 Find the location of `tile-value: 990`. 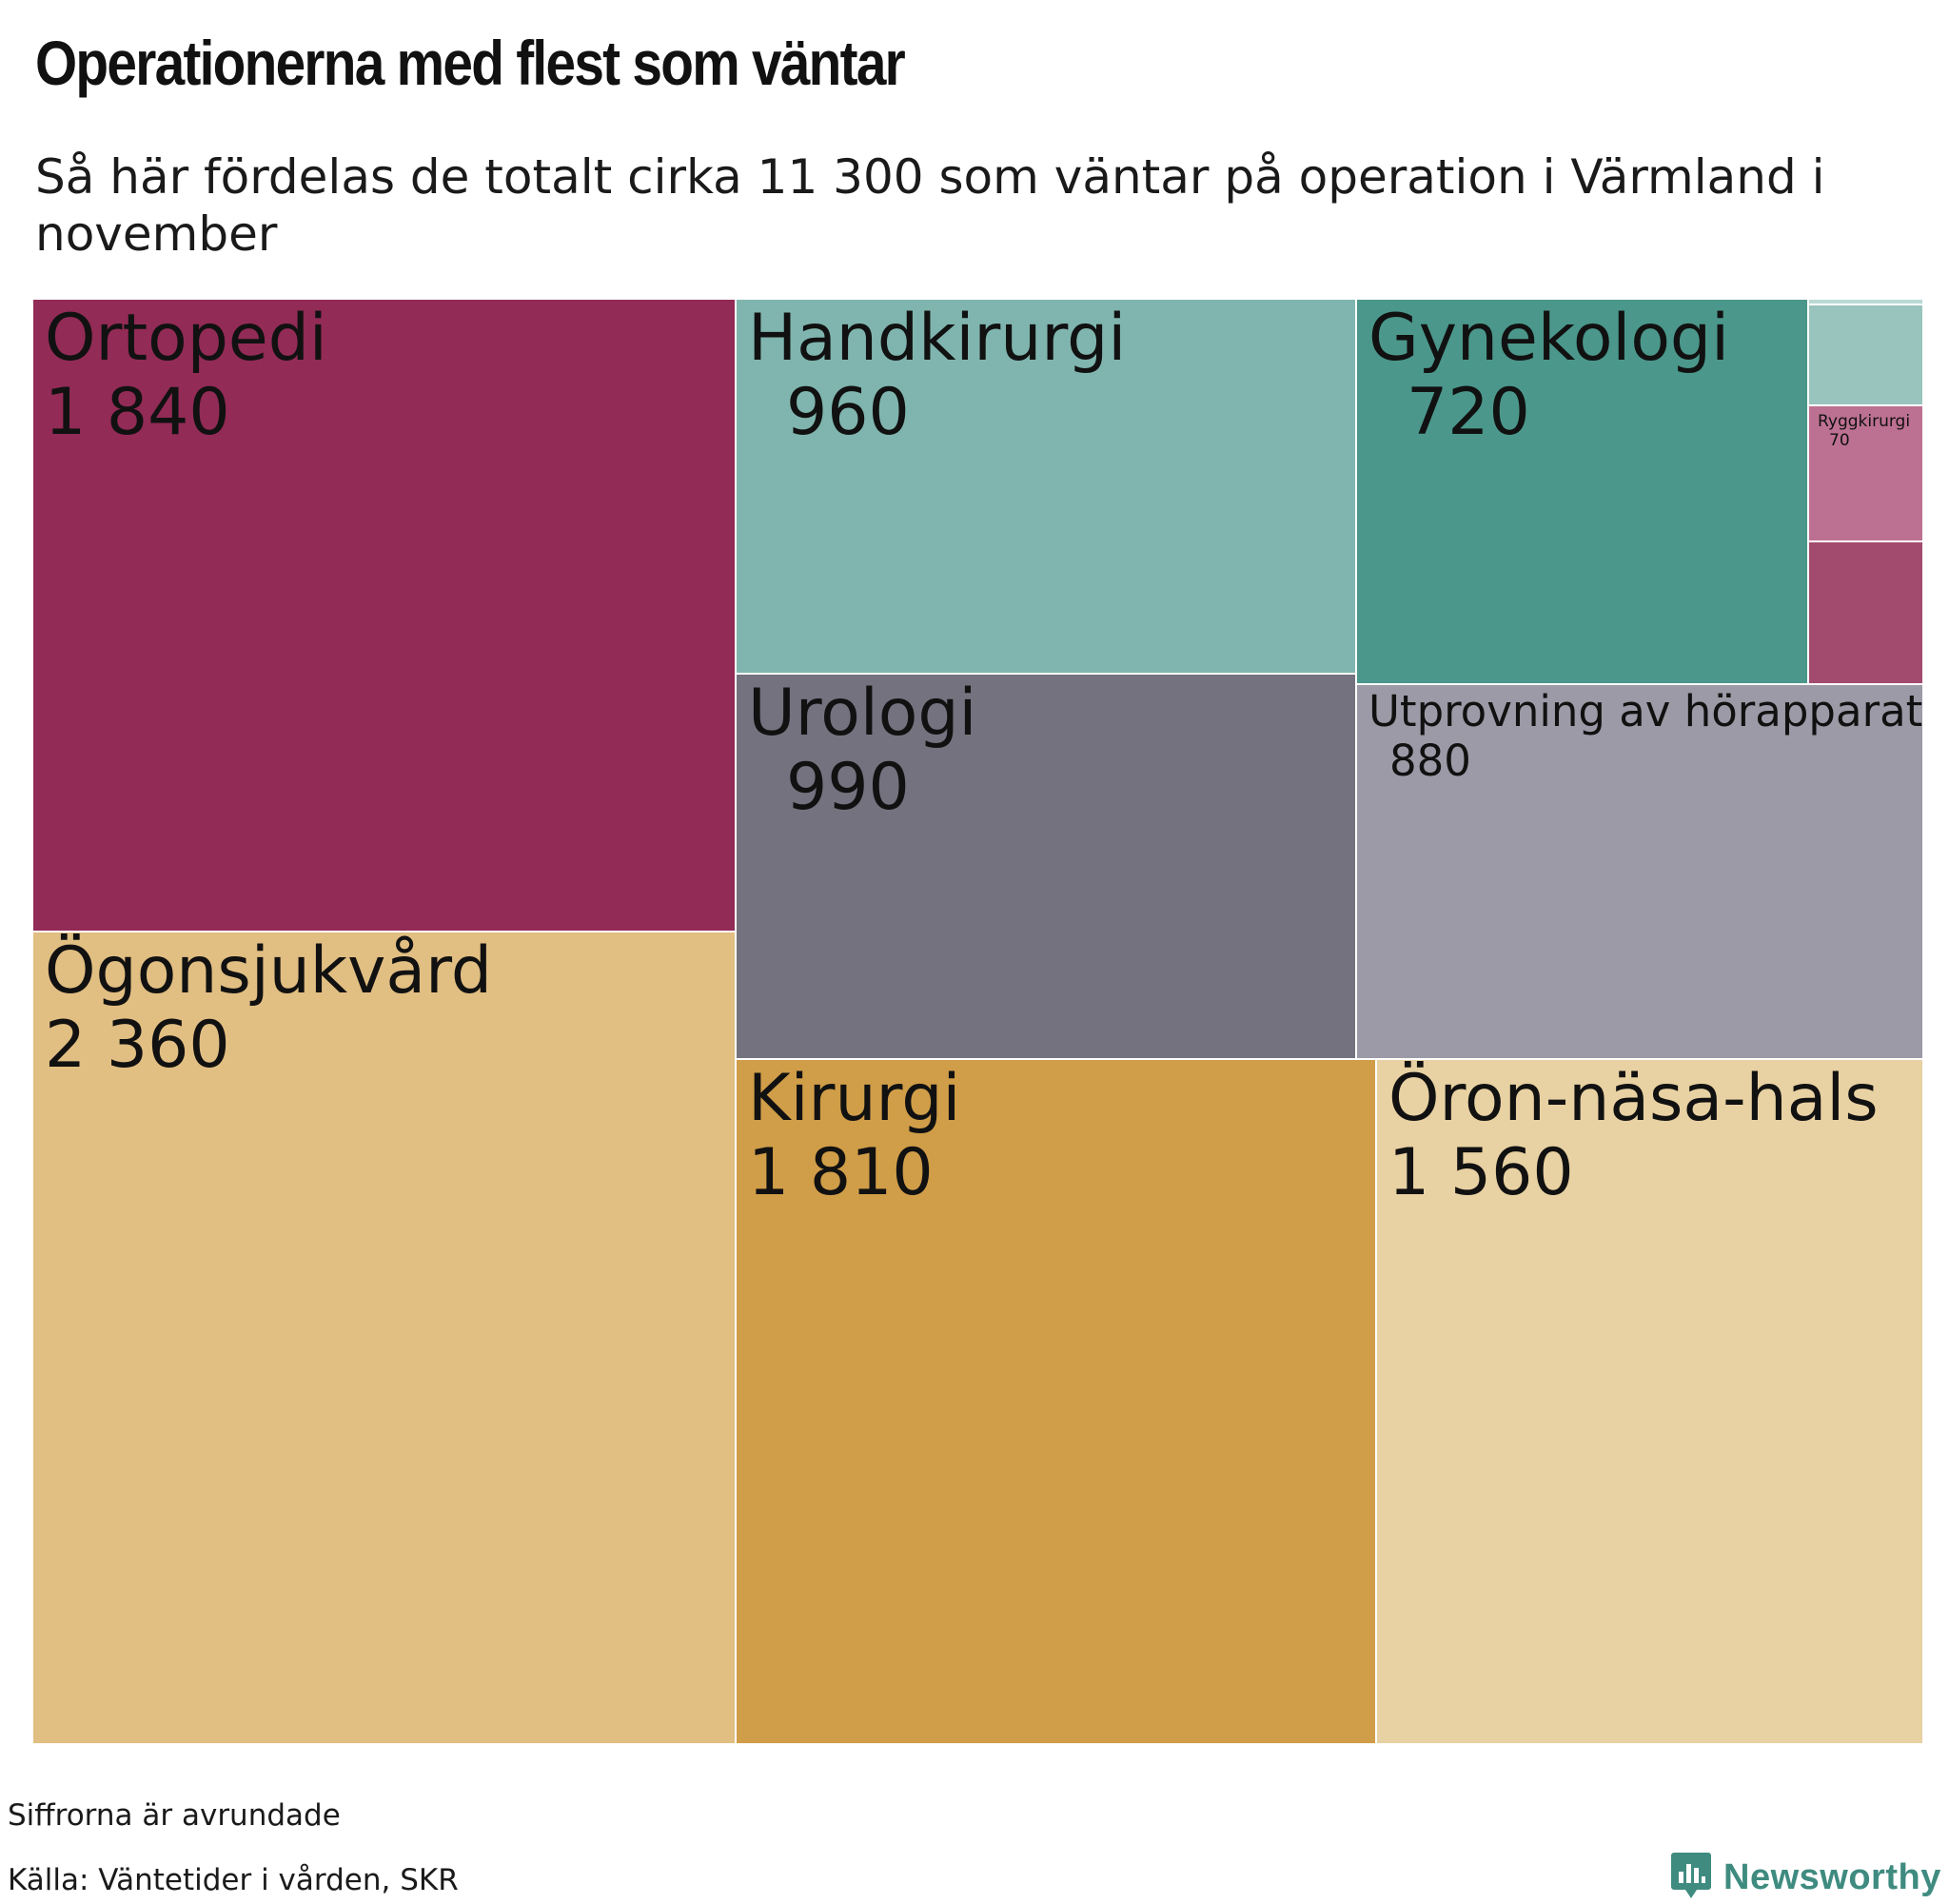

tile-value: 990 is located at coordinates (848, 787).